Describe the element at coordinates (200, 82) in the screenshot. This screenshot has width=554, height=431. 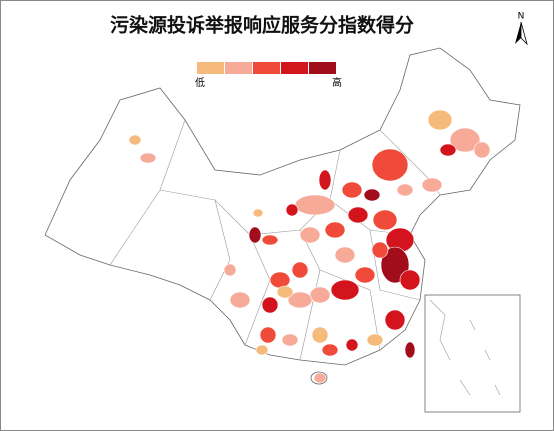
I see `legend-low: 低` at that location.